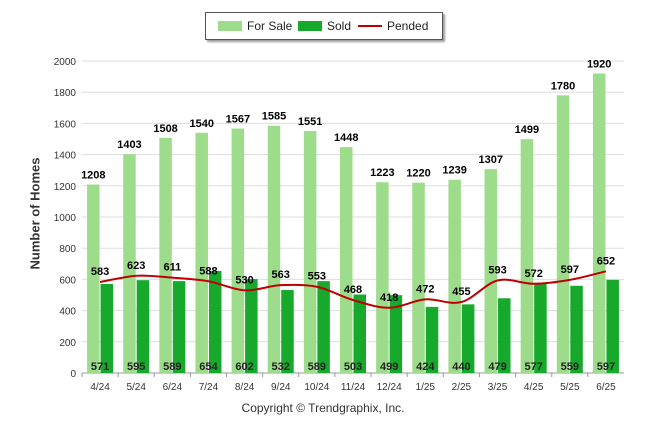 The width and height of the screenshot is (646, 434). Describe the element at coordinates (527, 130) in the screenshot. I see `for-sale-value-label: 1499` at that location.